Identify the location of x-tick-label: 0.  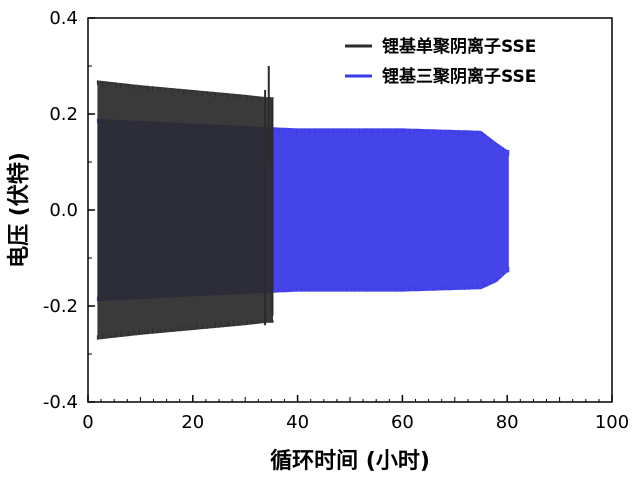
(87, 422).